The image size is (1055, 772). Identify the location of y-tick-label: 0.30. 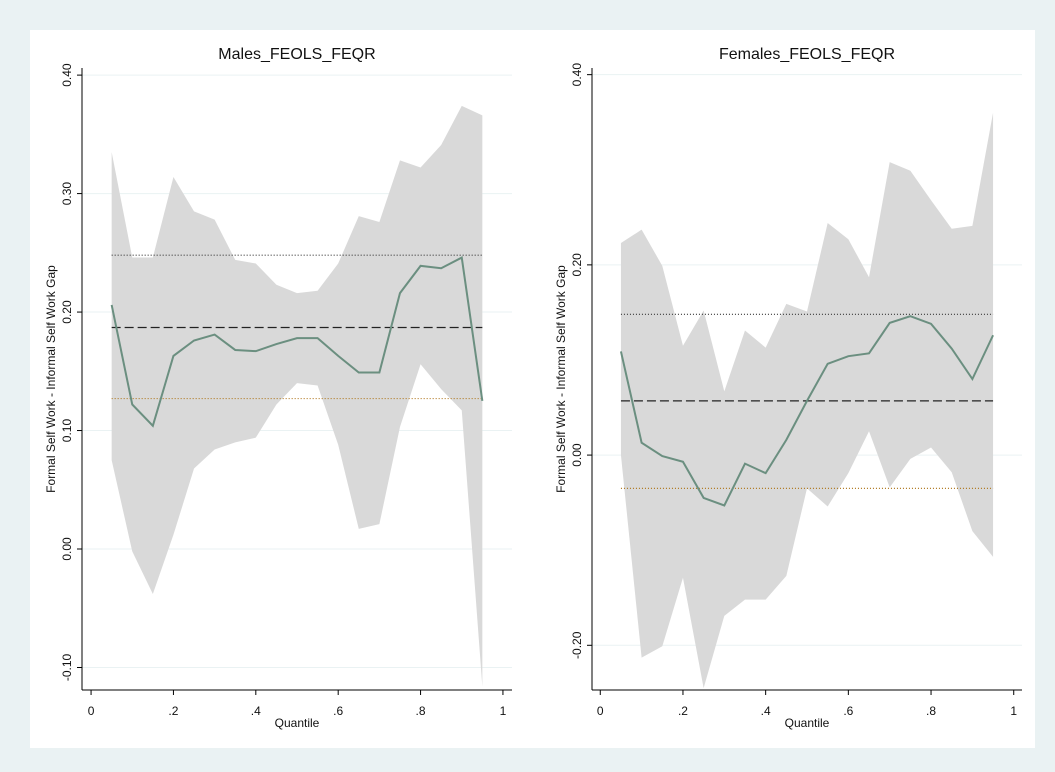
(67, 194).